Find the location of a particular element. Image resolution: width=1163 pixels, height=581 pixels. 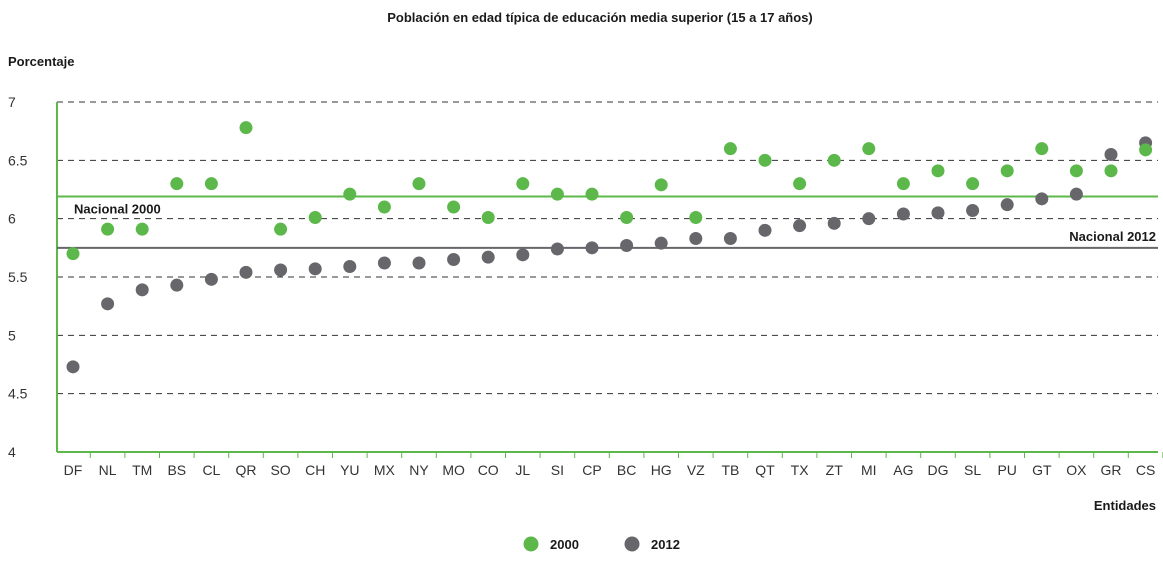

y-tick-label: 6 is located at coordinates (12, 219).